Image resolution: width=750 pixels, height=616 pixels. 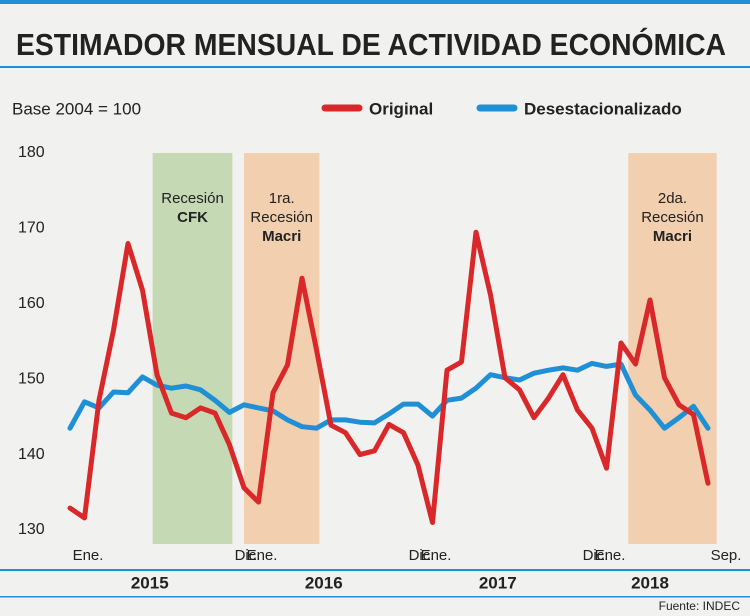 What do you see at coordinates (31, 529) in the screenshot?
I see `y-tick-label: 130` at bounding box center [31, 529].